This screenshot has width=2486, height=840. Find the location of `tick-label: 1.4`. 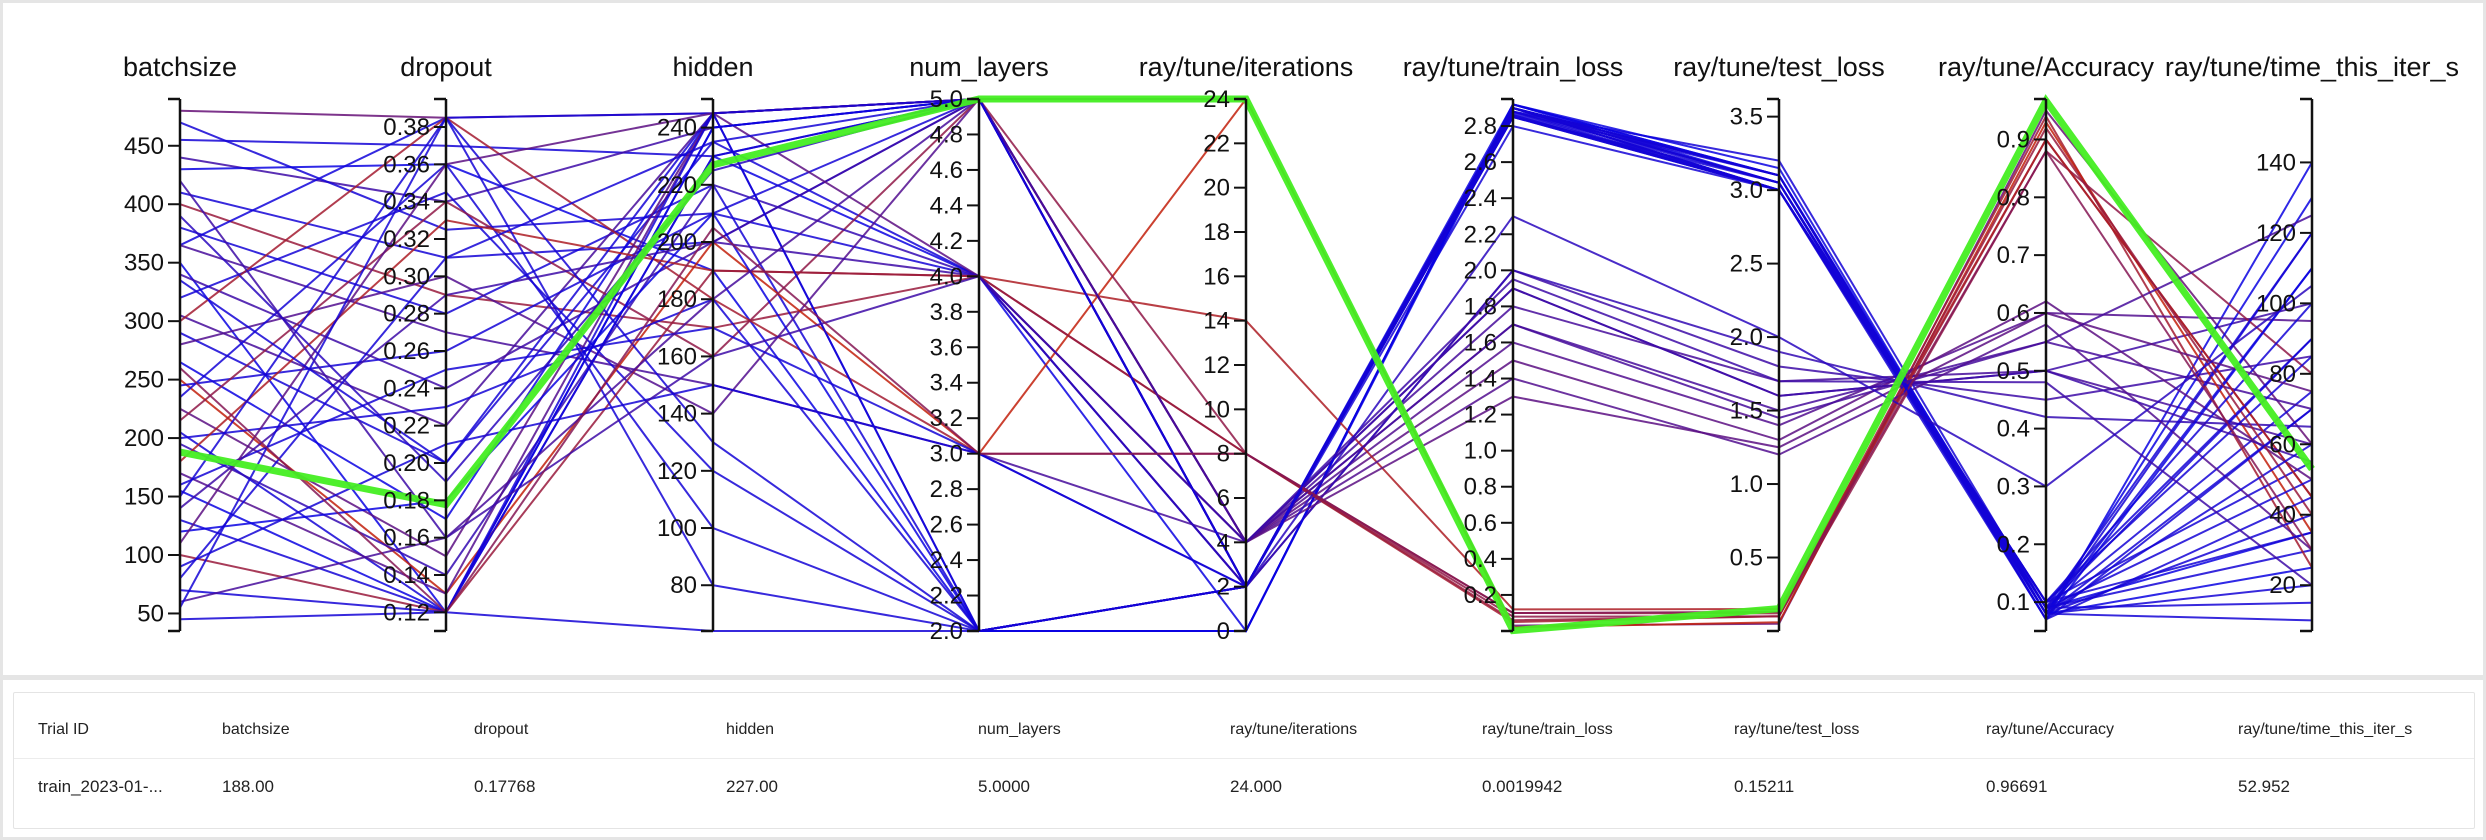

tick-label: 1.4 is located at coordinates (1480, 379).